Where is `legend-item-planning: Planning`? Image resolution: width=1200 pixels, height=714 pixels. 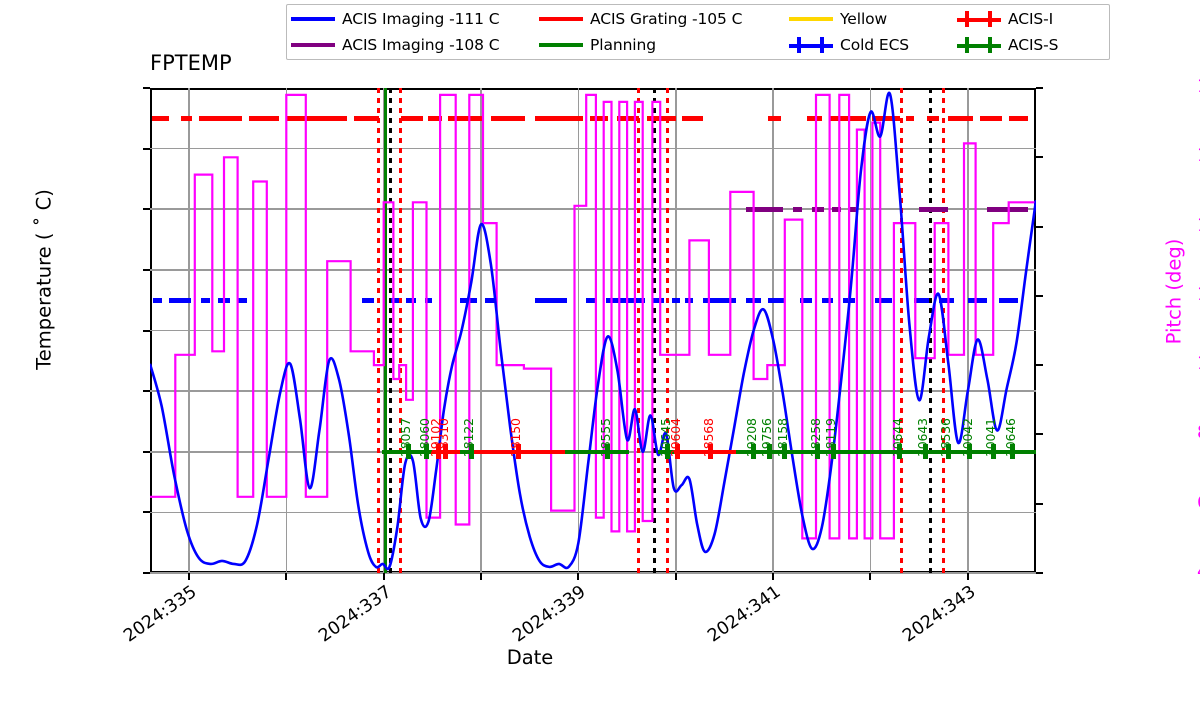 legend-item-planning: Planning is located at coordinates (664, 45).